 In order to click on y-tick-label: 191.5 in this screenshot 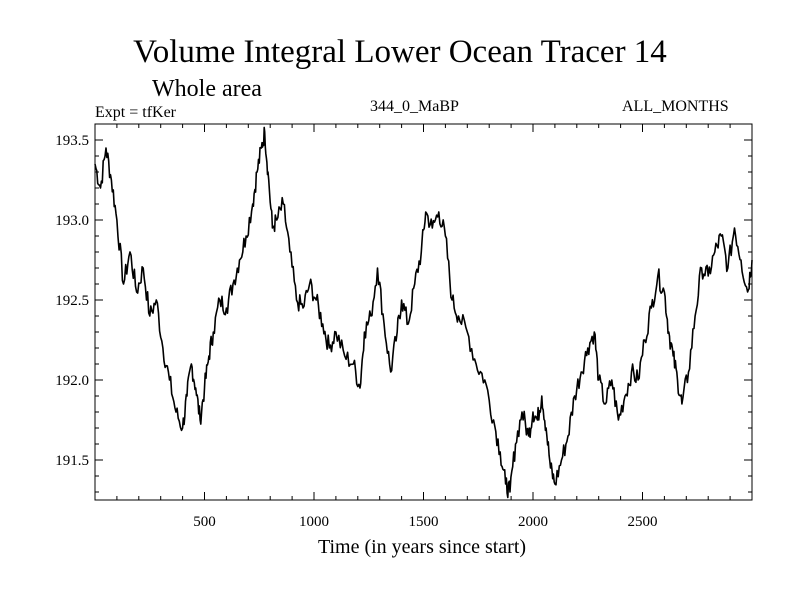, I will do `click(72, 461)`.